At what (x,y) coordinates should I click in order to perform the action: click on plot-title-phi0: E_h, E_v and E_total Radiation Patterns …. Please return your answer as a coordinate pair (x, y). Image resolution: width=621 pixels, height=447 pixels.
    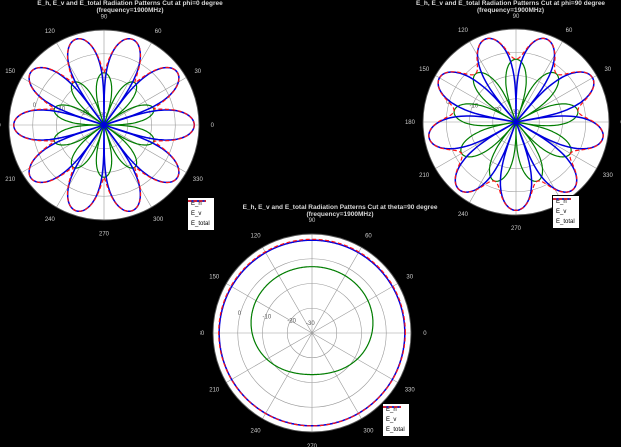
    Looking at the image, I should click on (130, 7).